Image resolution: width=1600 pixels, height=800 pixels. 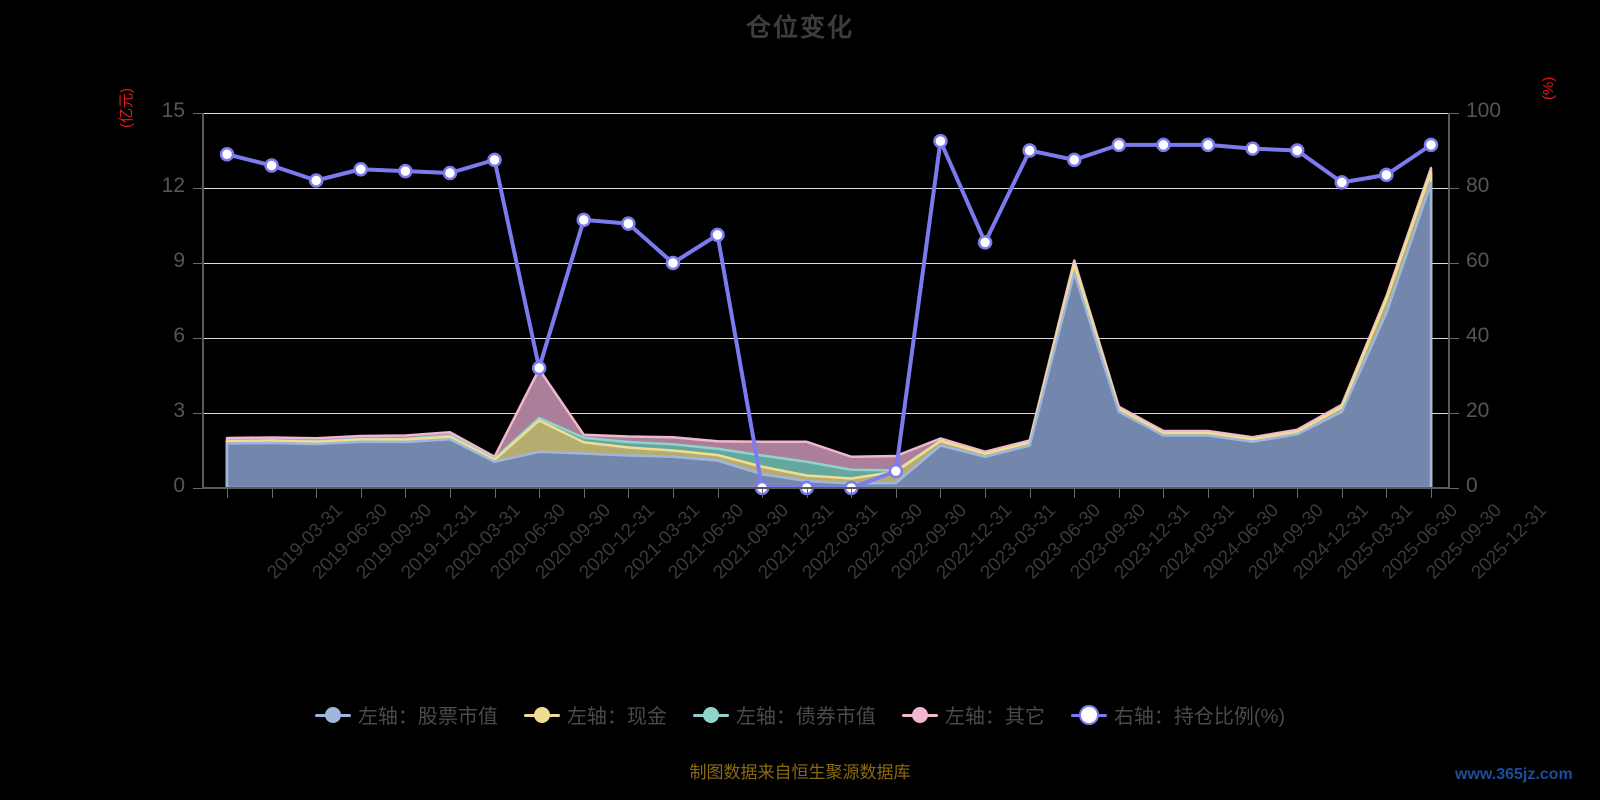 I want to click on legend-item: 右轴：持仓比例(%), so click(x=1178, y=714).